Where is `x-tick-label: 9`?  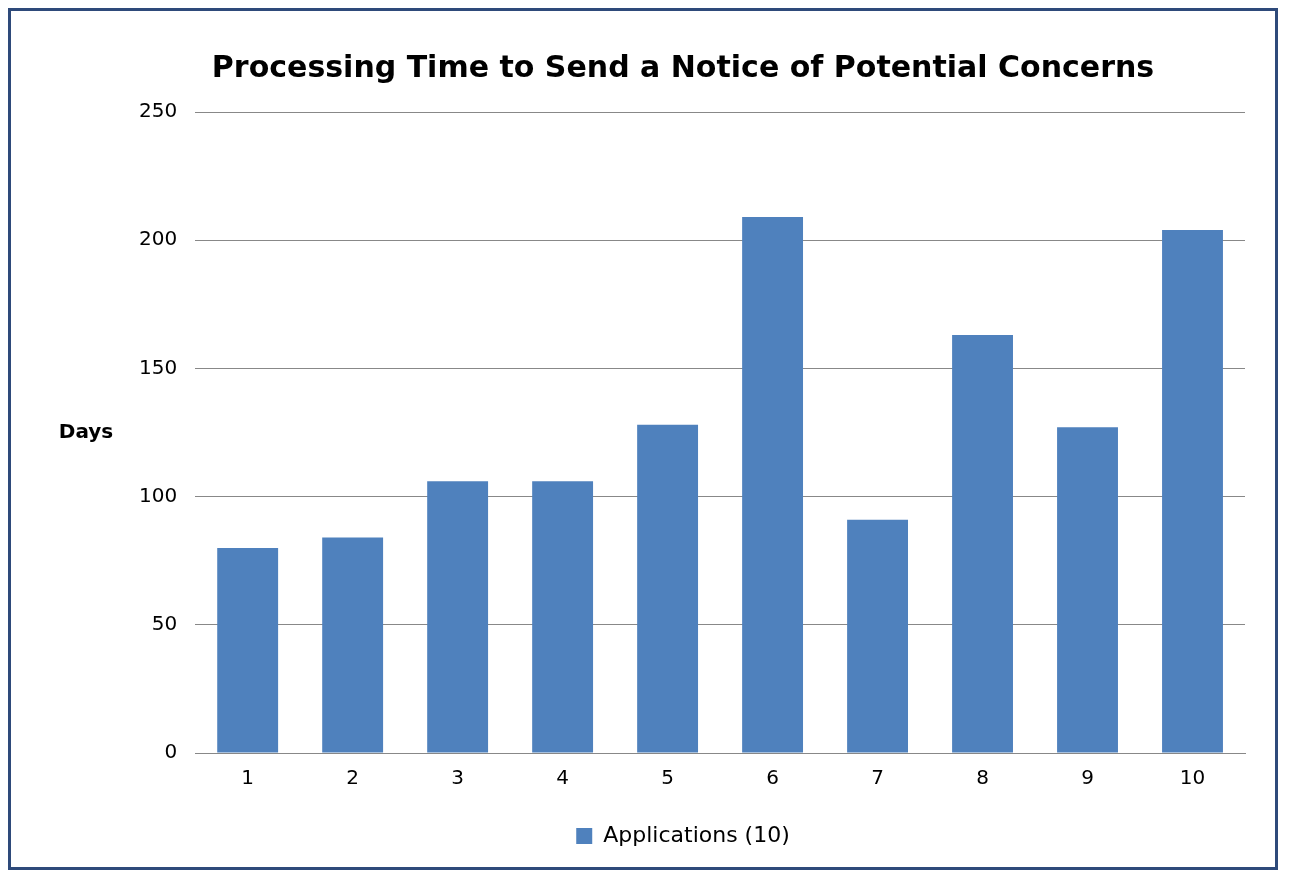
x-tick-label: 9 is located at coordinates (1087, 777).